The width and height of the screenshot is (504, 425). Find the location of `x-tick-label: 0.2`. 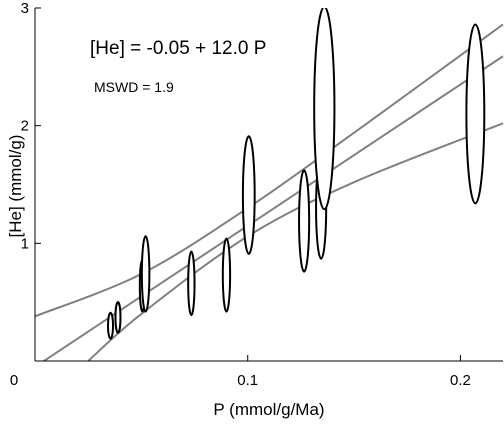

x-tick-label: 0.2 is located at coordinates (460, 380).